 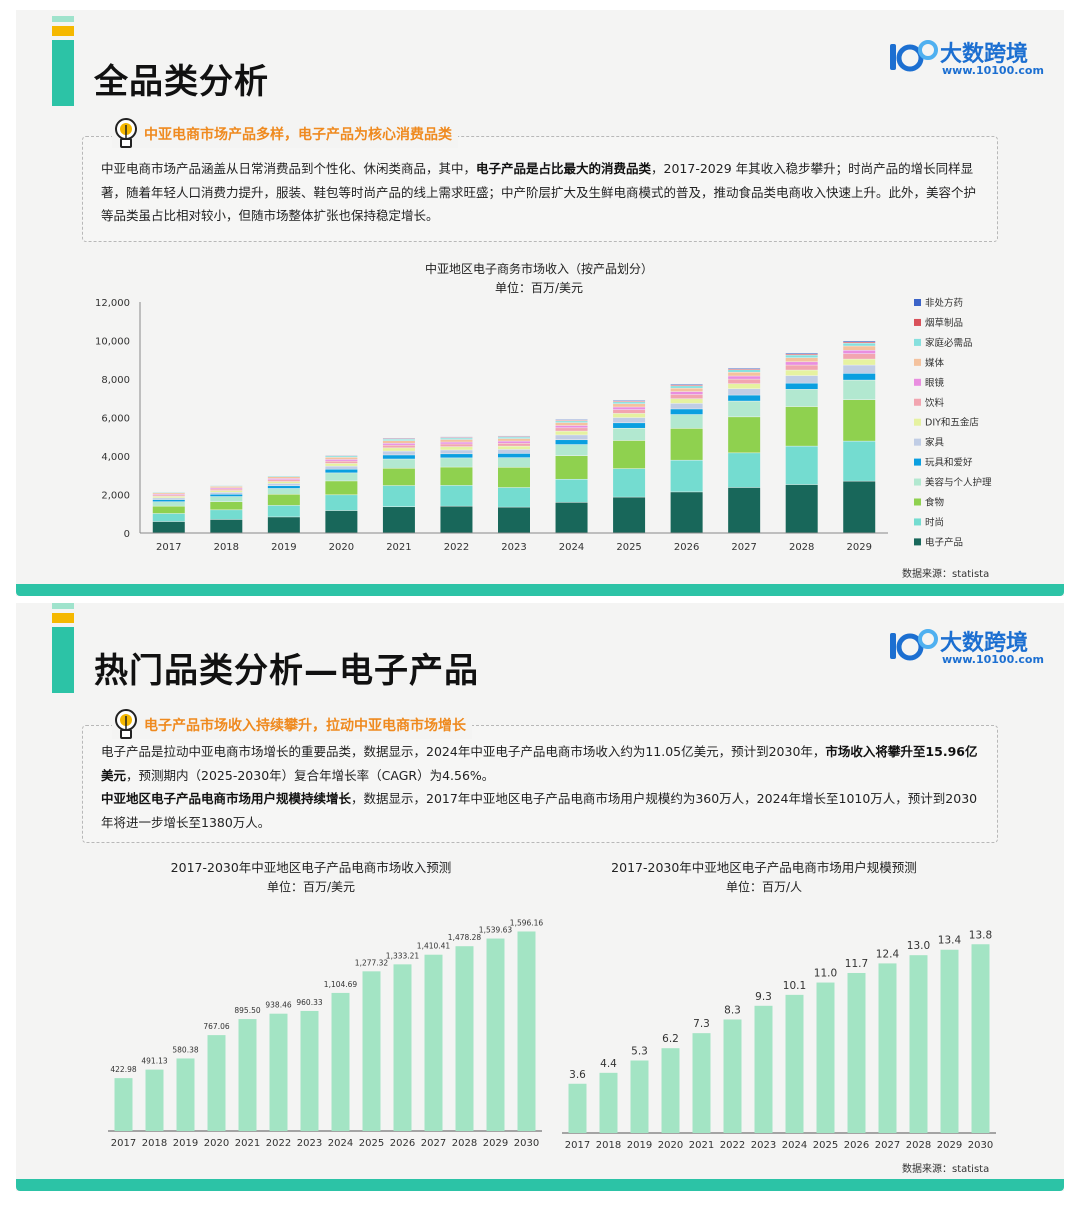 I want to click on legend-label: 媒体, so click(x=935, y=363).